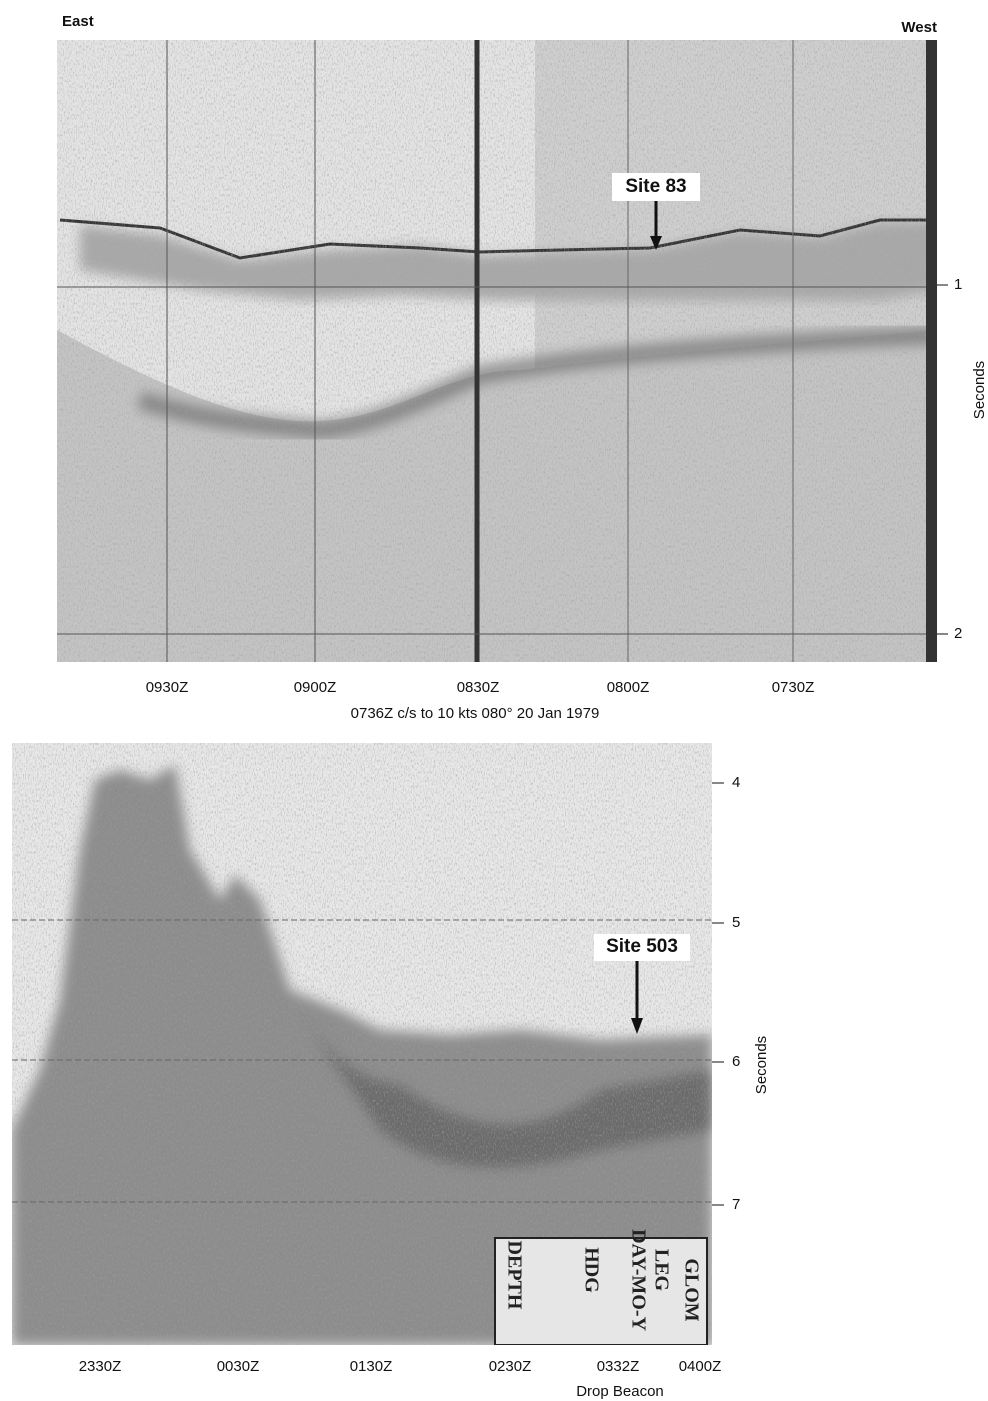 This screenshot has height=1401, width=988. Describe the element at coordinates (618, 1366) in the screenshot. I see `time-label: 0332Z` at that location.